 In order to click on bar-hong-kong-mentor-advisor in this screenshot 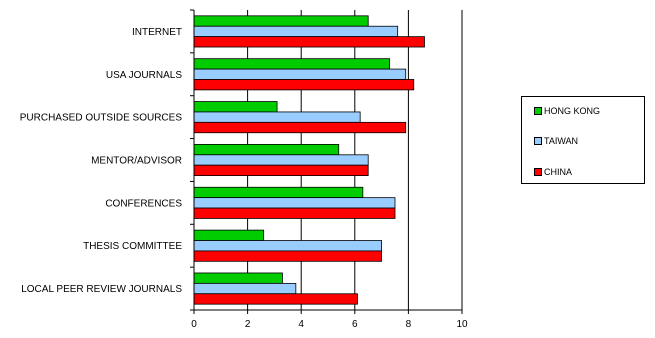, I will do `click(266, 149)`.